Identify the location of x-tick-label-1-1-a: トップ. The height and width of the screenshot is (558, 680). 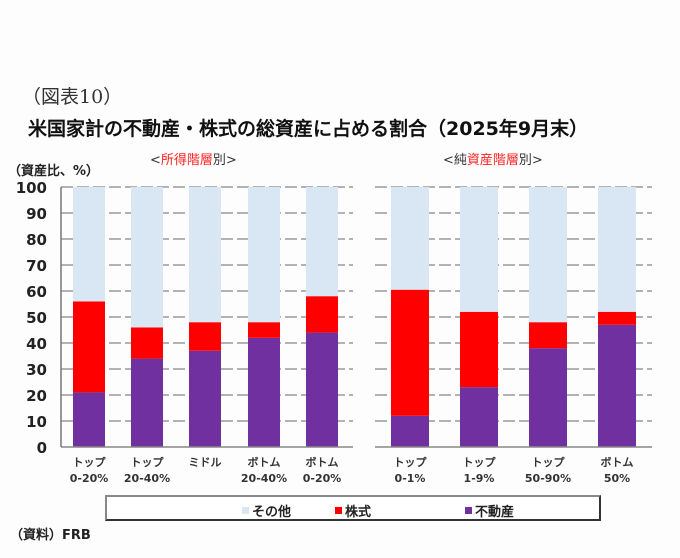
(480, 462).